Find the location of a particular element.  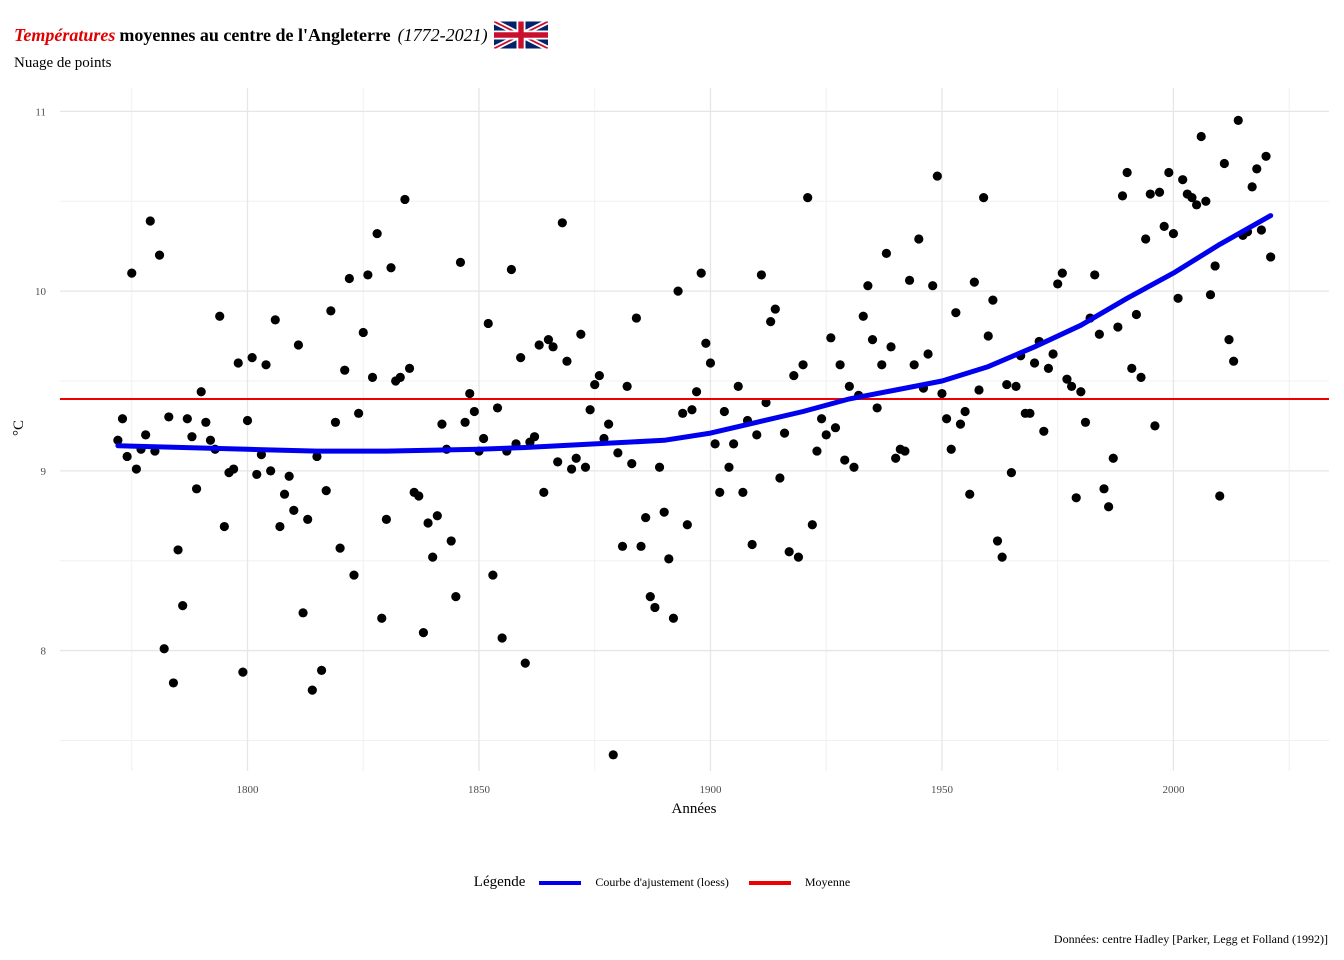

legend-label-mean: Moyenne is located at coordinates (827, 882).